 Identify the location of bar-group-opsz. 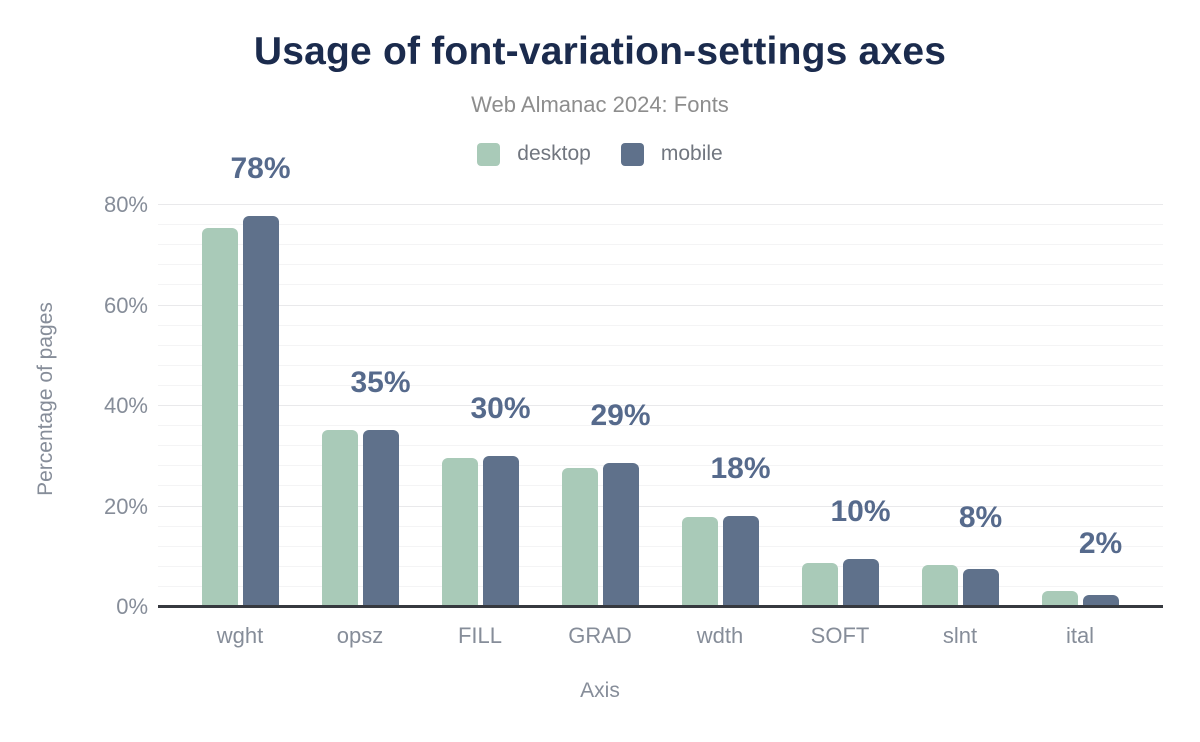
(360, 518).